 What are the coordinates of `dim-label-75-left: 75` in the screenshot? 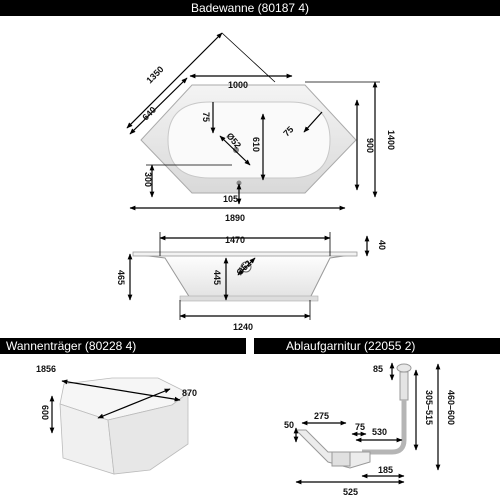 It's located at (206, 117).